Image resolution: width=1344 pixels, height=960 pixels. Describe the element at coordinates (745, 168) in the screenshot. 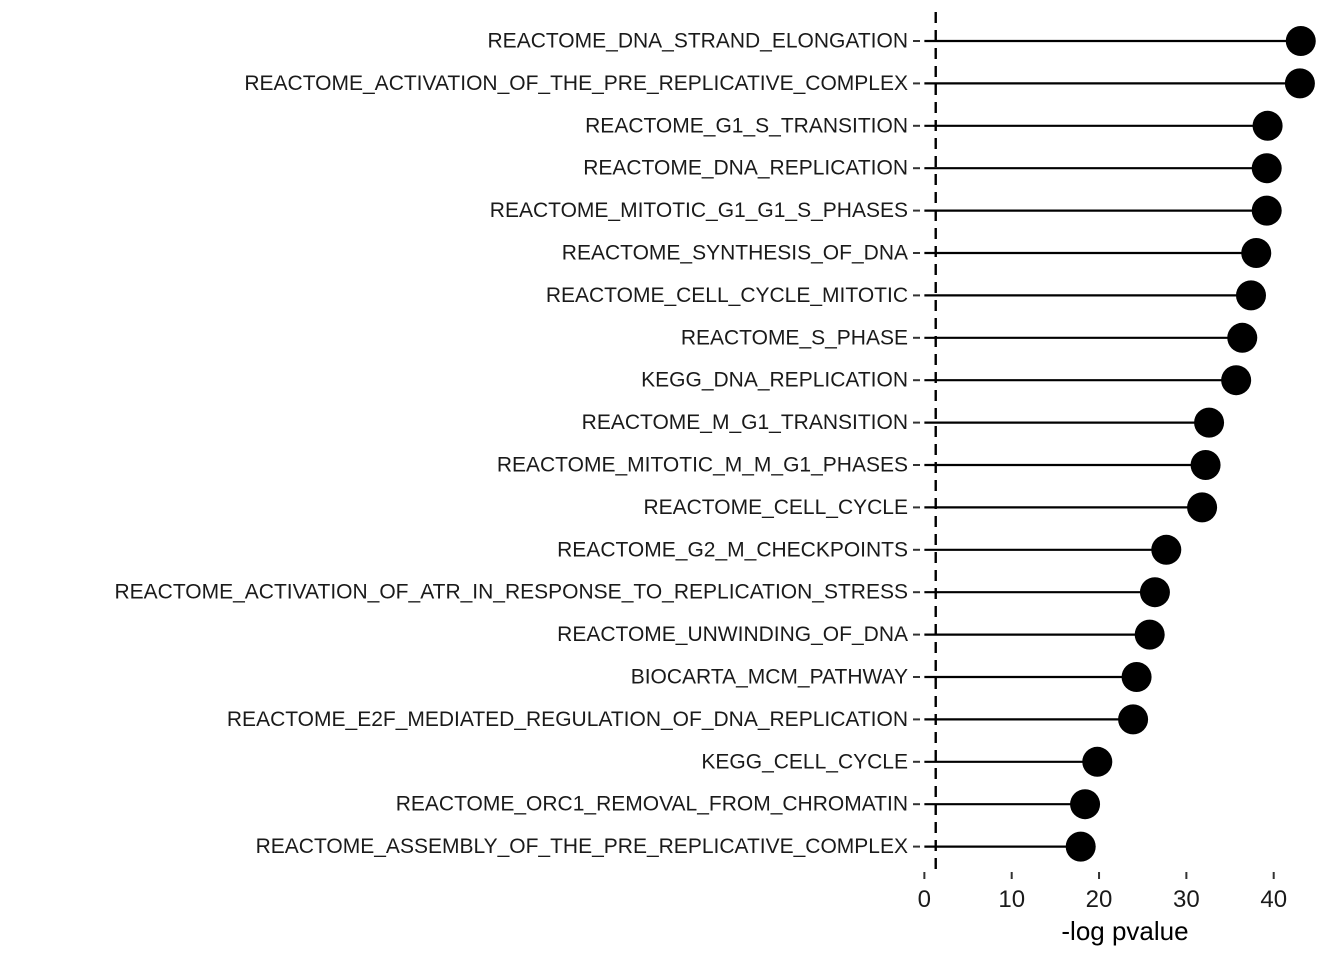

I see `category-label: REACTOME_DNA_REPLICATION` at that location.